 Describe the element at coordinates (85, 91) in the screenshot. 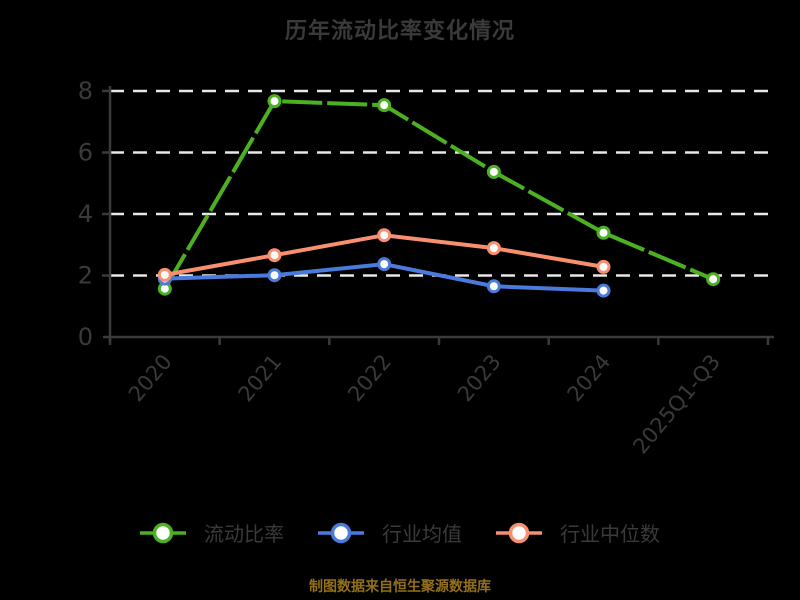

I see `svg-text: 8` at that location.